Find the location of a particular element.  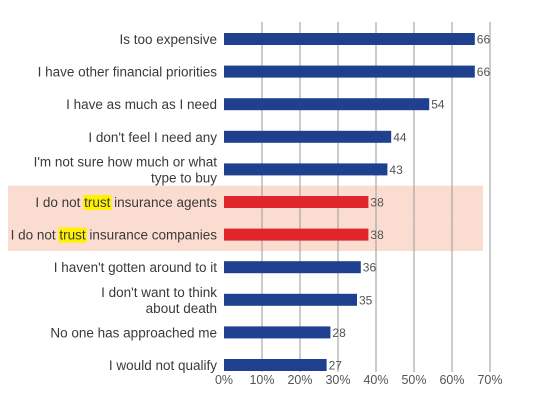

value-label: 36 is located at coordinates (370, 268).